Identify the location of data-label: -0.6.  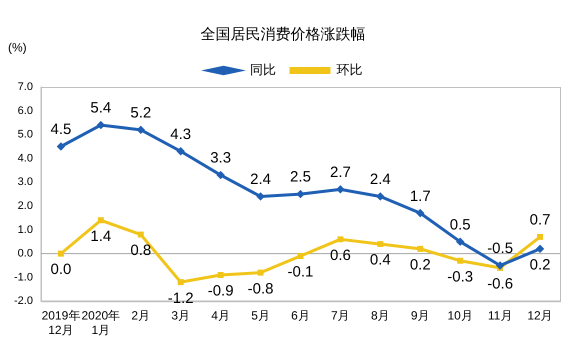
(500, 284).